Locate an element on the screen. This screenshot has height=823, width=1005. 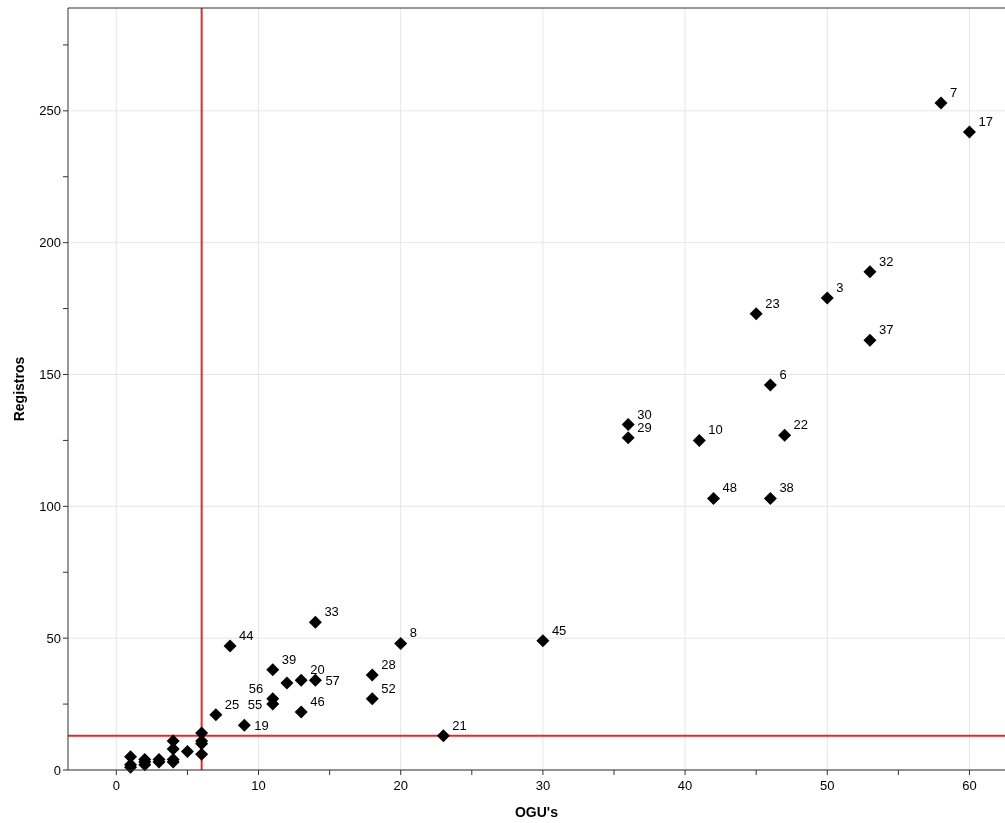
annotation: 10 is located at coordinates (715, 430).